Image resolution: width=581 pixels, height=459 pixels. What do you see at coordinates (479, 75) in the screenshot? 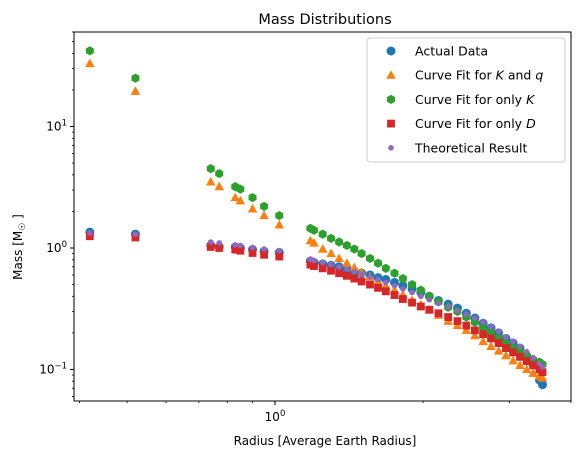
I see `legend-label-2: Curve Fit for K and q` at bounding box center [479, 75].